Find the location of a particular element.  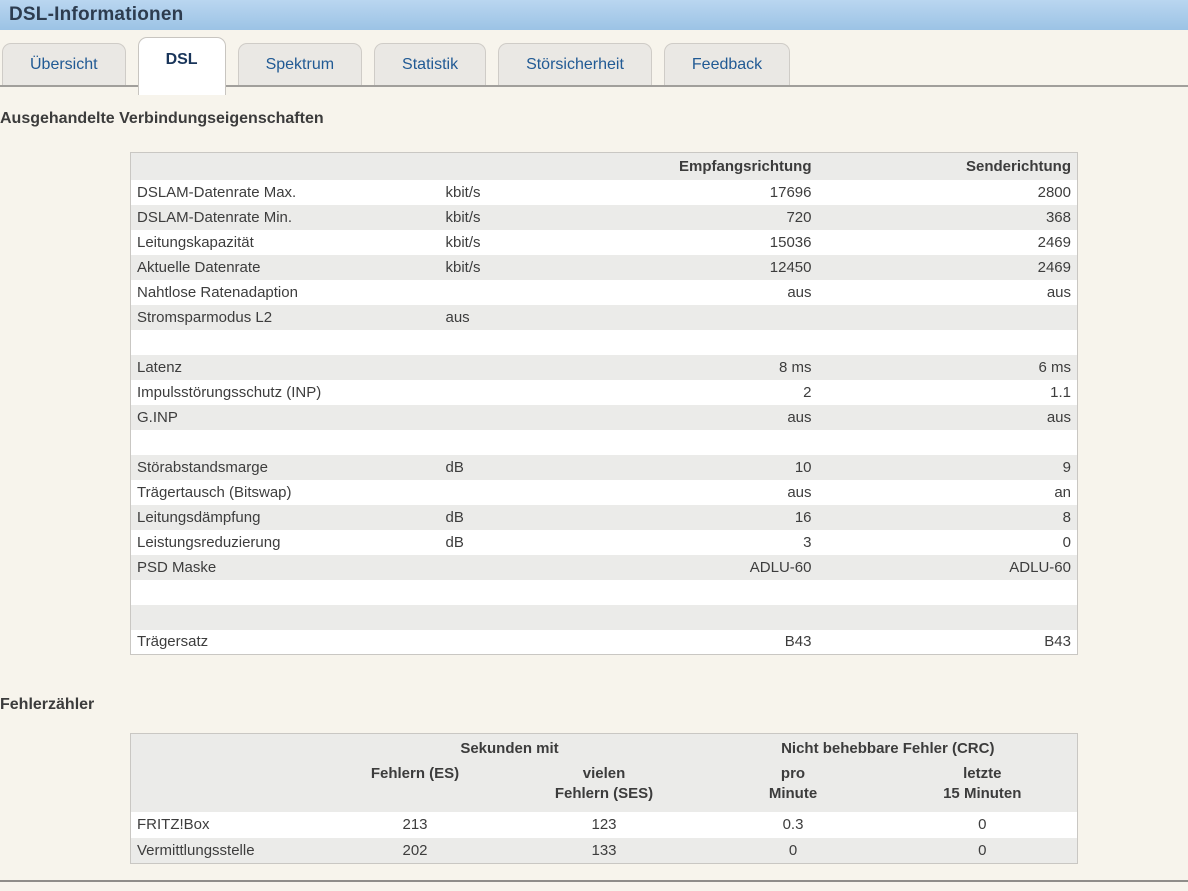

row-receive-value: aus is located at coordinates (799, 292).